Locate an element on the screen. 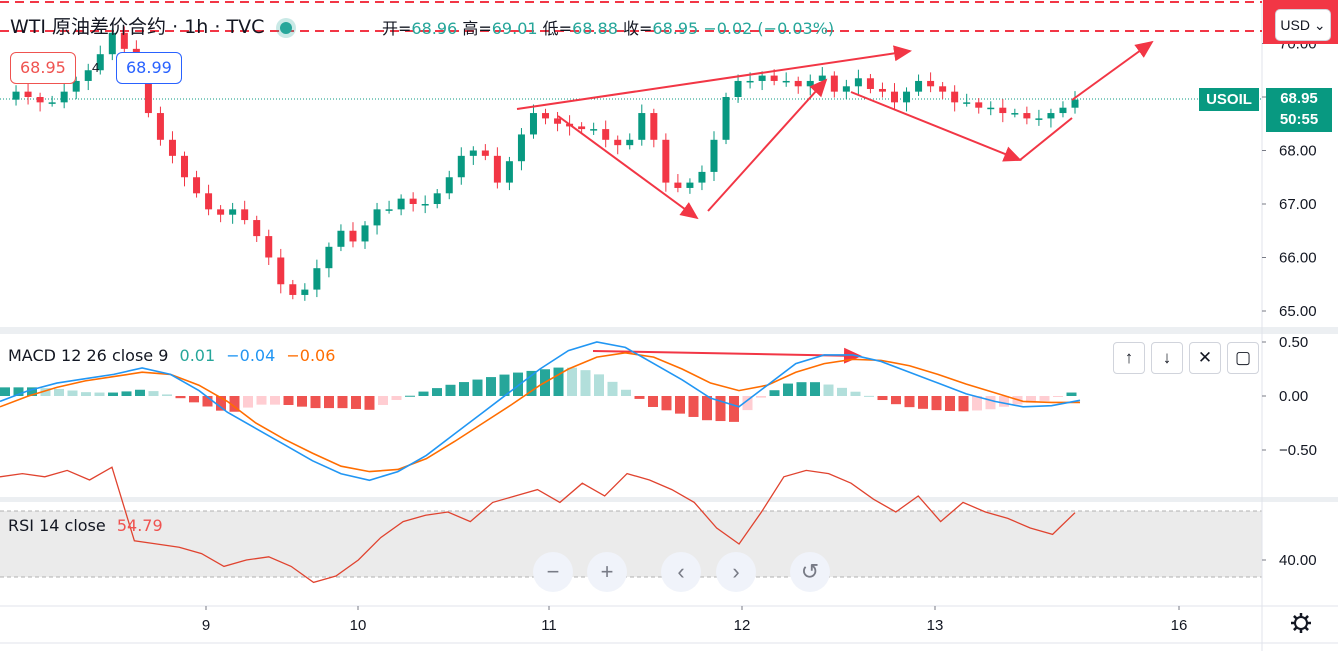  close-value: 68.95 is located at coordinates (675, 28).